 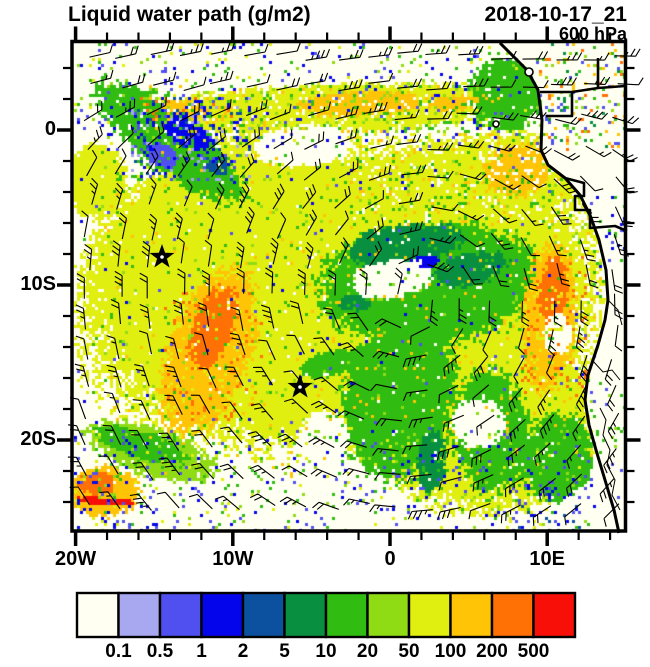 I want to click on colorbar-value-label: 5, so click(x=284, y=651).